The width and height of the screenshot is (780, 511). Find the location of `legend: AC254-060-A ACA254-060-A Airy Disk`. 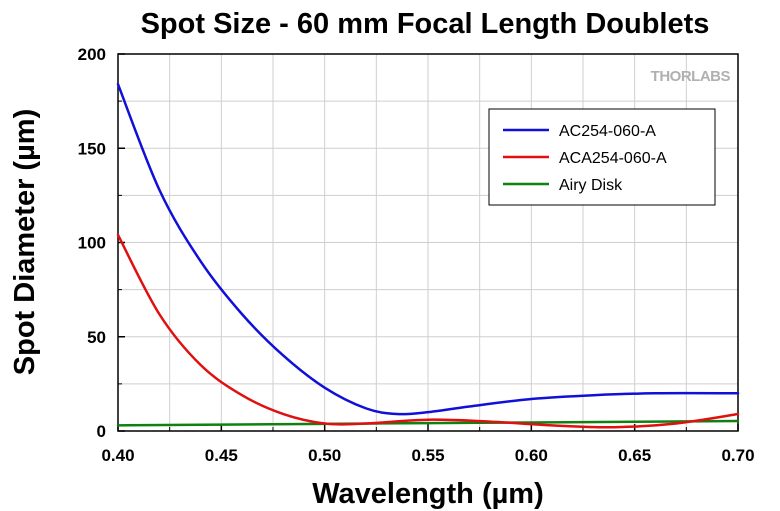

legend: AC254-060-A ACA254-060-A Airy Disk is located at coordinates (602, 157).